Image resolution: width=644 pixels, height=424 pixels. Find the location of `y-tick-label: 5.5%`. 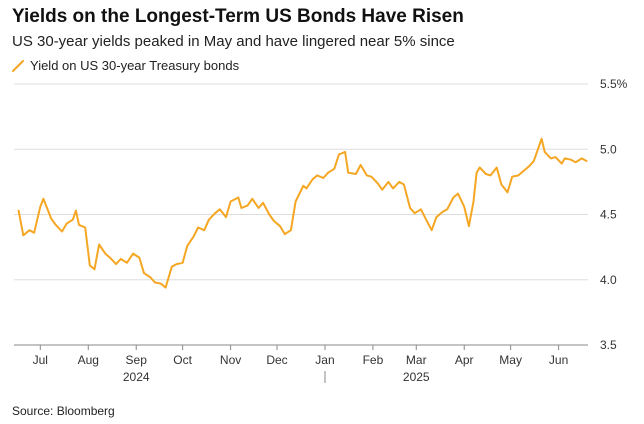

y-tick-label: 5.5% is located at coordinates (614, 84).